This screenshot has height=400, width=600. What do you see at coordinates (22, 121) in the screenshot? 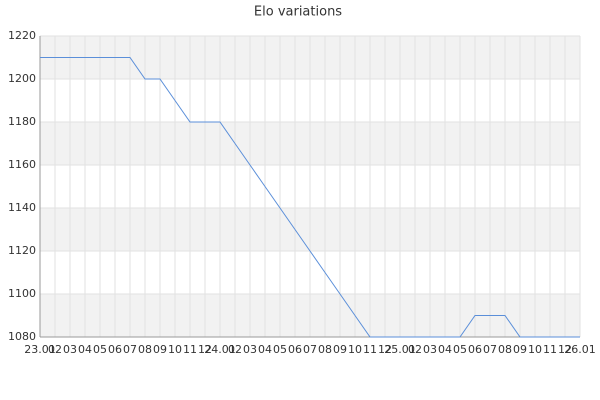
I see `y-tick-label: 1180` at bounding box center [22, 121].